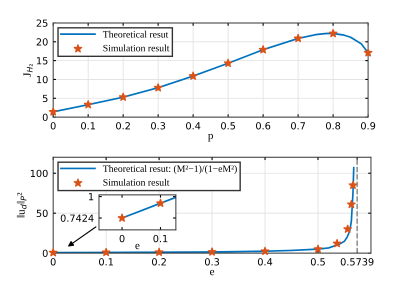  What do you see at coordinates (77, 218) in the screenshot?
I see `y-tick-label: 0.7424` at bounding box center [77, 218].